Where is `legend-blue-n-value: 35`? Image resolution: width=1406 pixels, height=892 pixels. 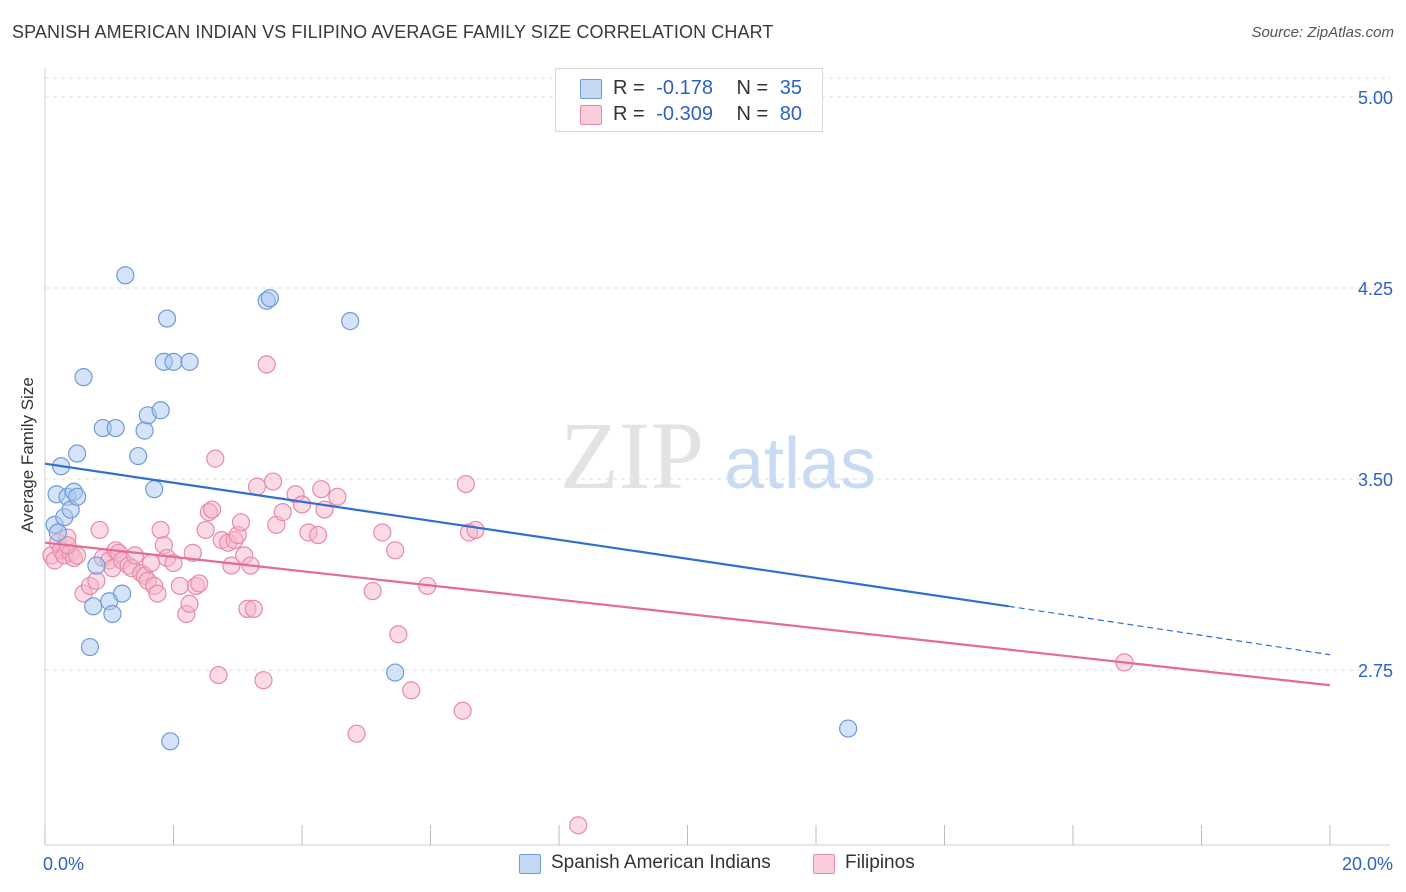 legend-blue-n-value: 35 is located at coordinates (791, 88).